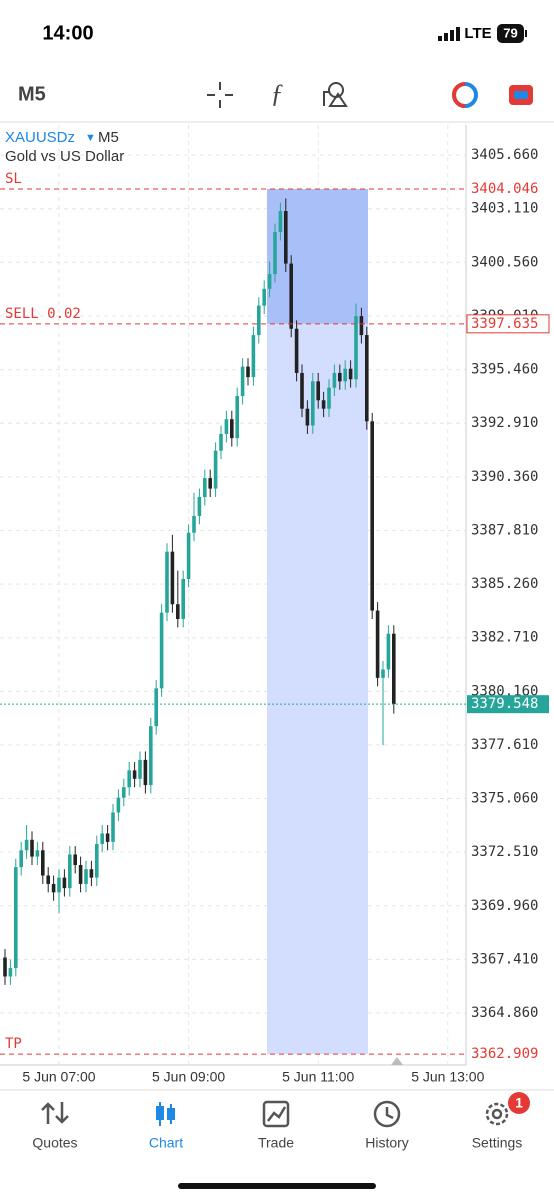 The height and width of the screenshot is (1200, 554). Describe the element at coordinates (504, 638) in the screenshot. I see `y-tick-label: 3382.710` at that location.